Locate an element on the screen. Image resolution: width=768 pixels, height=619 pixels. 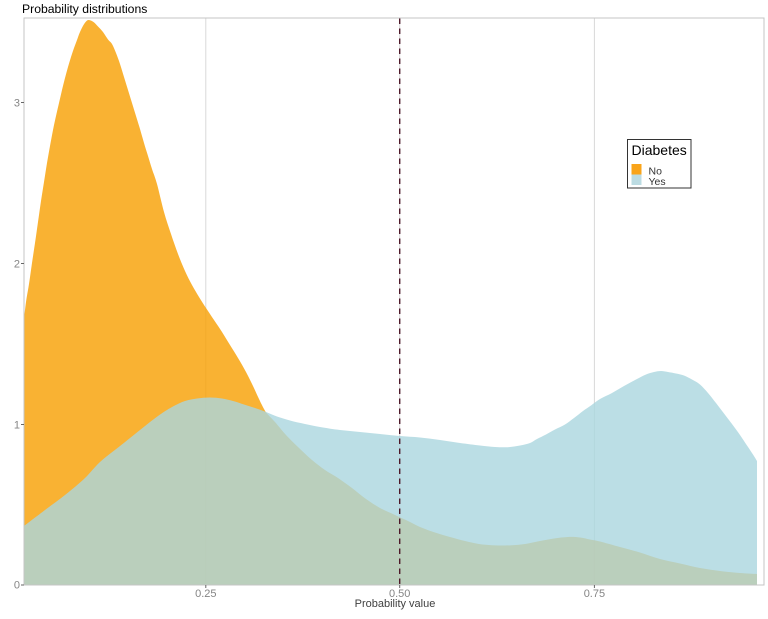
svg-text: 2 is located at coordinates (17, 265).